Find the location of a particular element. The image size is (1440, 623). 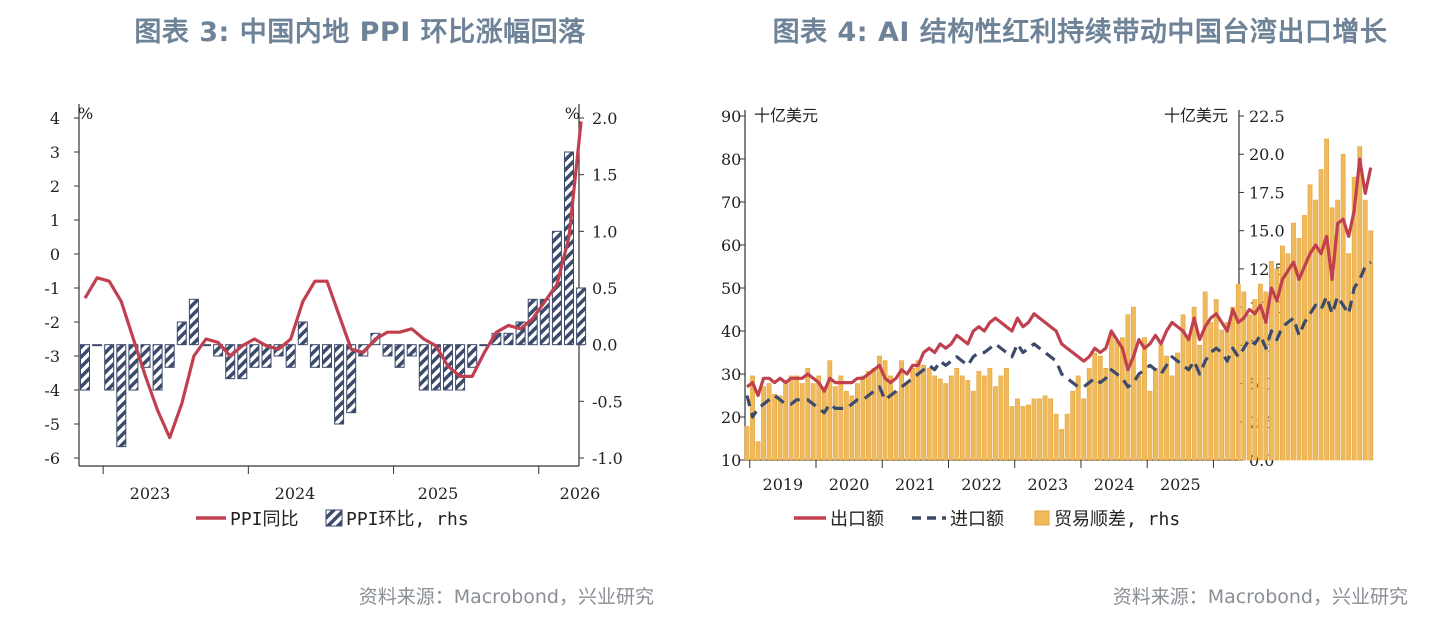

chart-source: 资料来源：Macrobond，兴业研究 is located at coordinates (1260, 597).